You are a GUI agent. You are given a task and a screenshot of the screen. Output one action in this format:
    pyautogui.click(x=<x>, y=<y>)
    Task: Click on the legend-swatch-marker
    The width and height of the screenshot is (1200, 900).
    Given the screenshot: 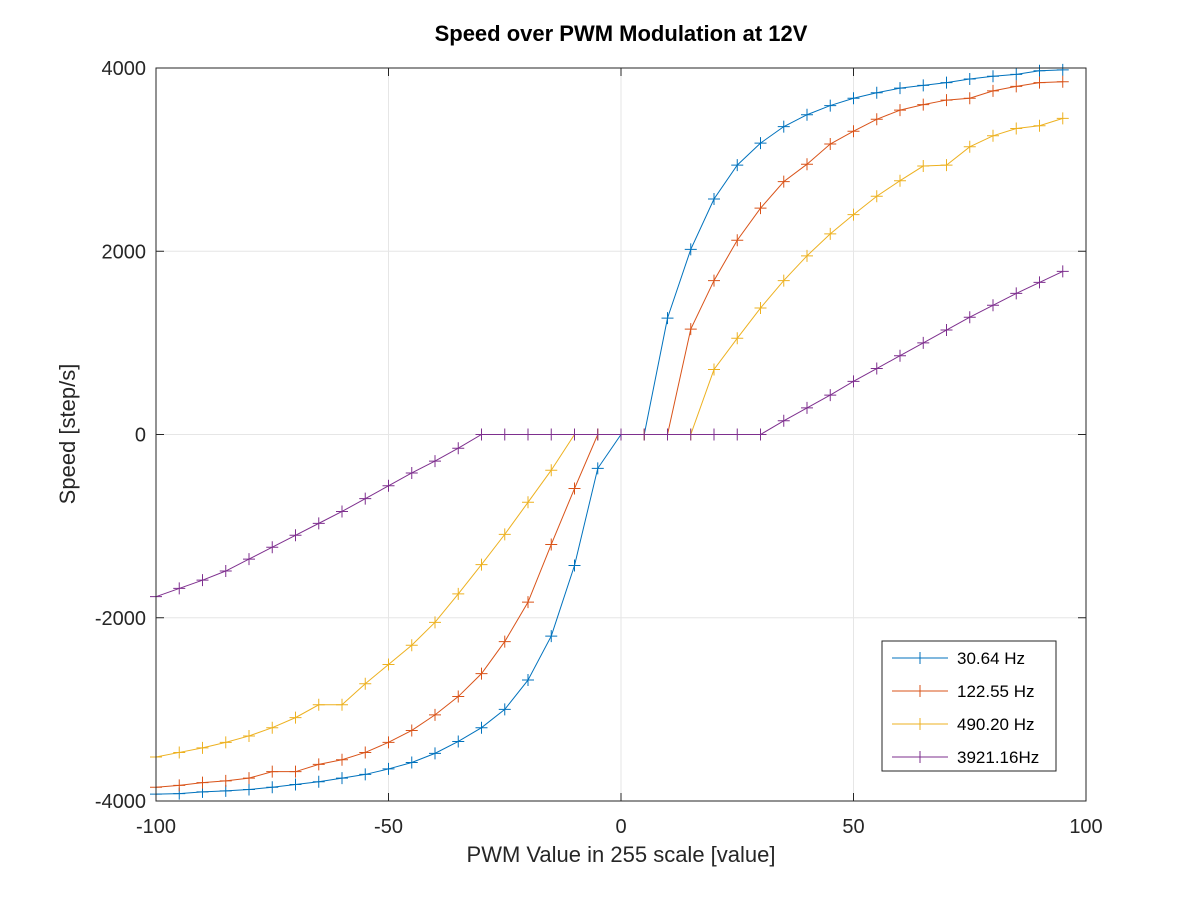 What is the action you would take?
    pyautogui.click(x=920, y=757)
    